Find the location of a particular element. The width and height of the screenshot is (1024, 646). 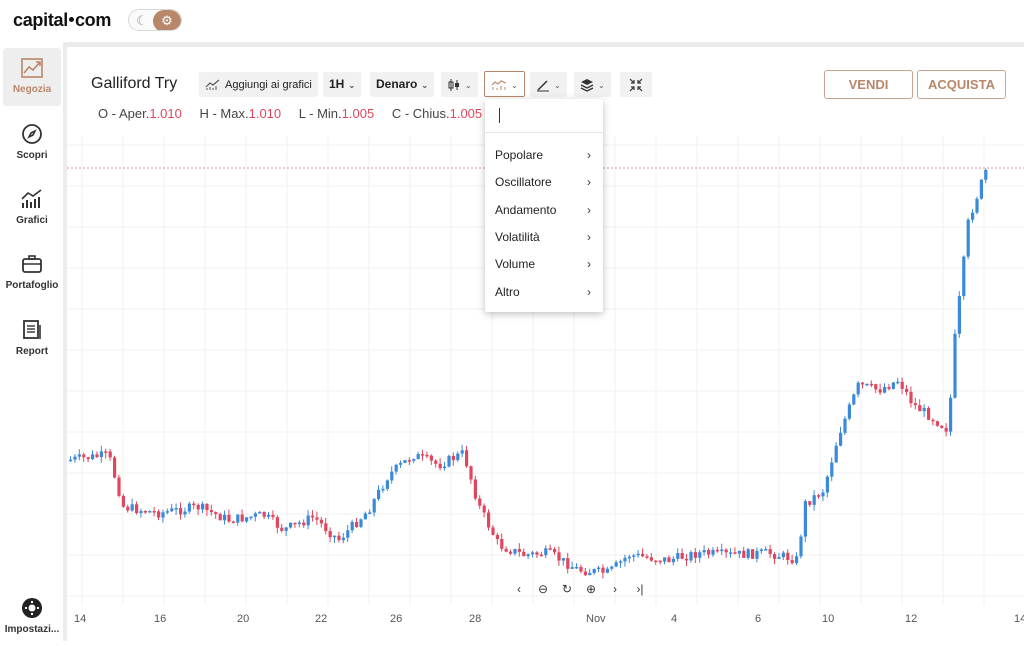

collapse-button is located at coordinates (636, 84).